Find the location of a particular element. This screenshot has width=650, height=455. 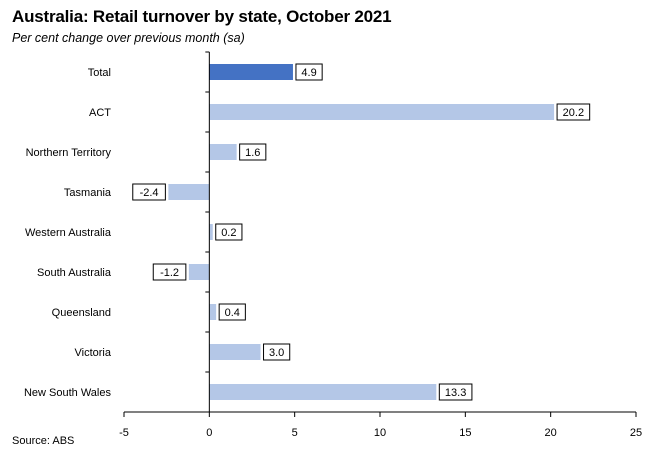

category-label: Northern Territory is located at coordinates (69, 153).